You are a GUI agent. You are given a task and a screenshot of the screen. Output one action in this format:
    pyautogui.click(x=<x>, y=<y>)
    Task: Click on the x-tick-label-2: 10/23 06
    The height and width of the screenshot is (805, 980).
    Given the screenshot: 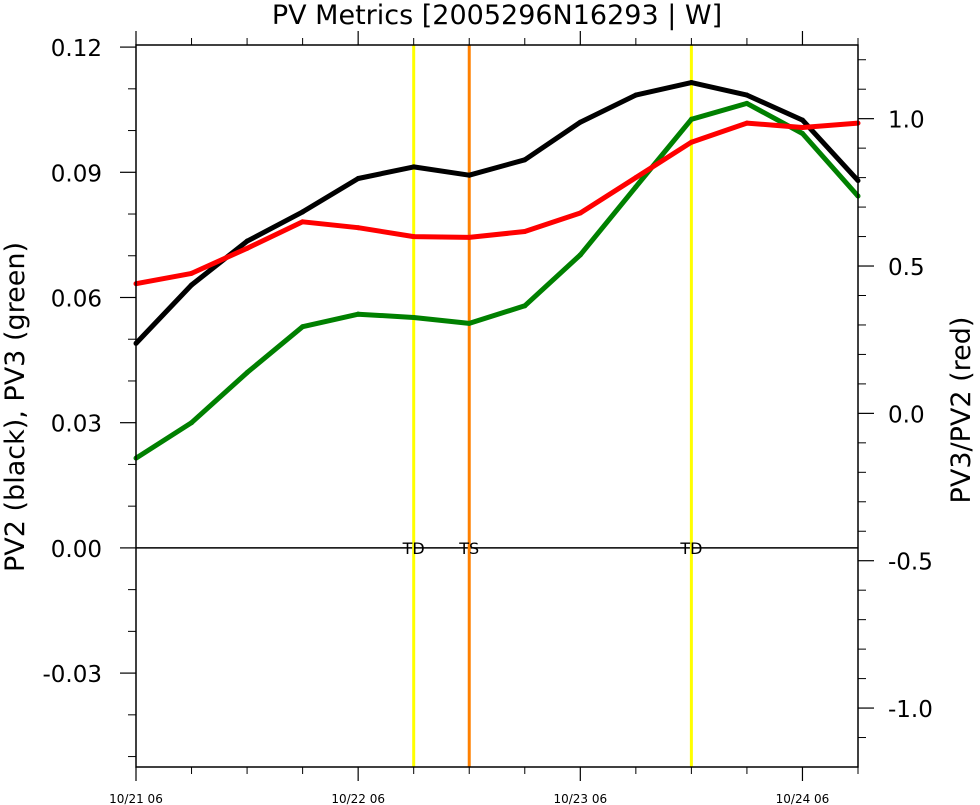 What is the action you would take?
    pyautogui.click(x=580, y=798)
    